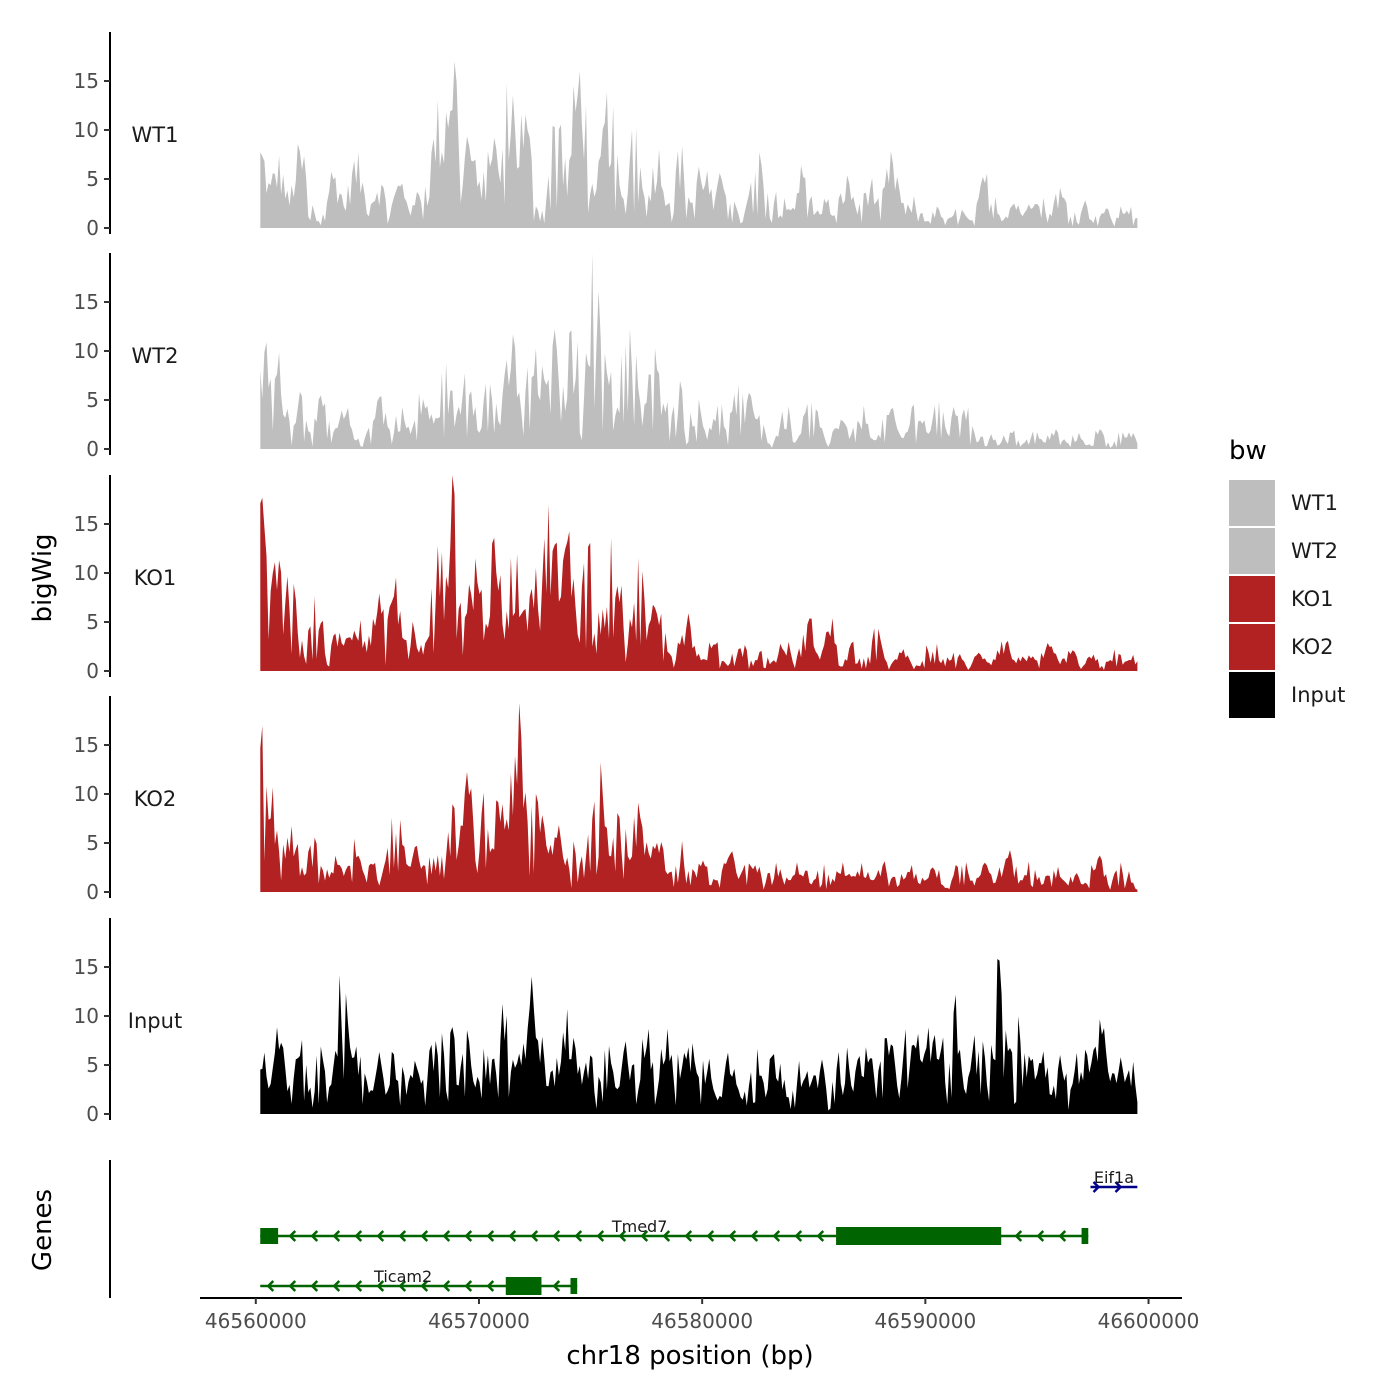  What do you see at coordinates (925, 1321) in the screenshot?
I see `x-tick-label: 46590000` at bounding box center [925, 1321].